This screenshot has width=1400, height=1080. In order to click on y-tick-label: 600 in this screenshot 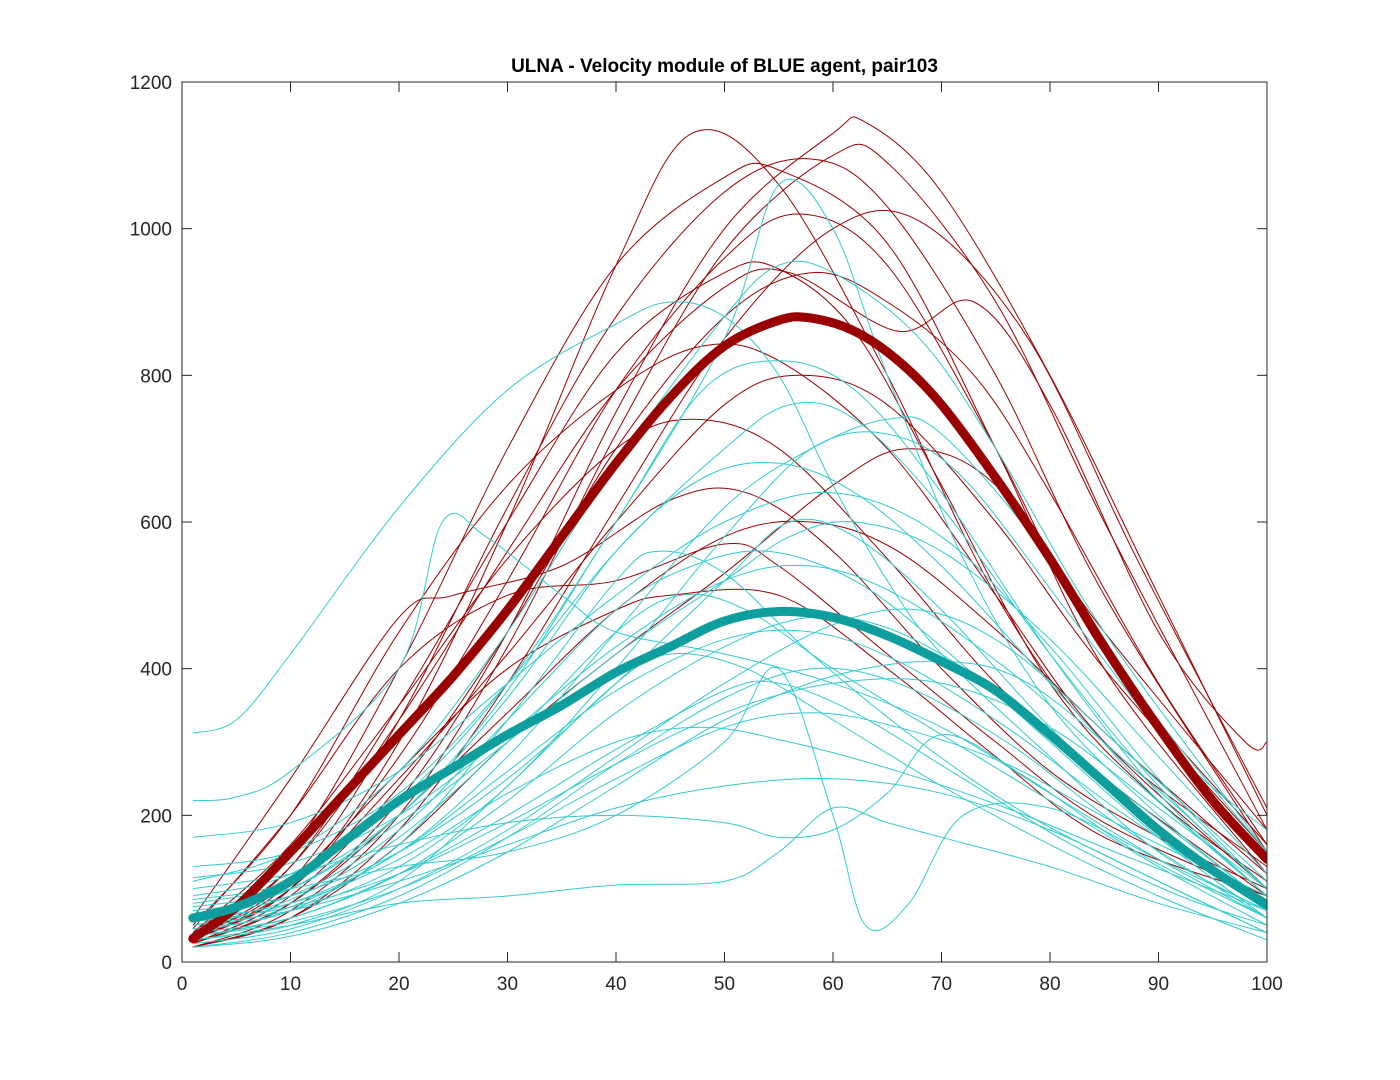, I will do `click(156, 523)`.